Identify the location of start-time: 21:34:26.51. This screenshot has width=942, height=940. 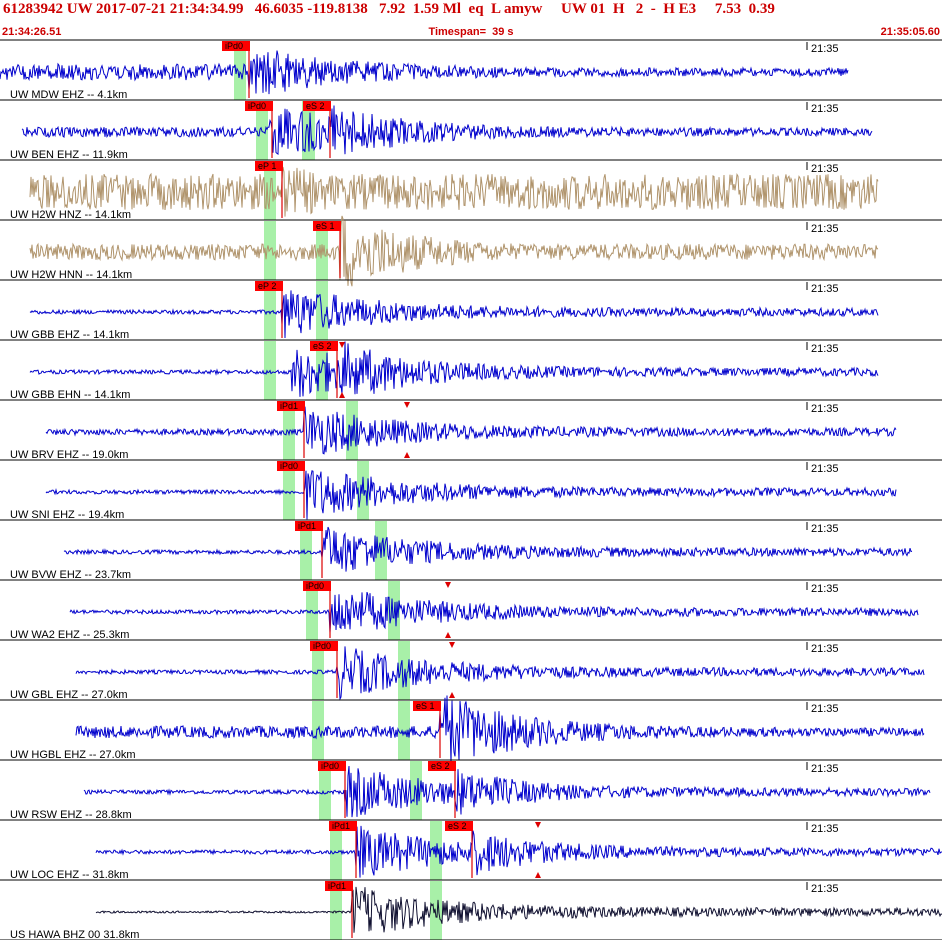
(32, 32).